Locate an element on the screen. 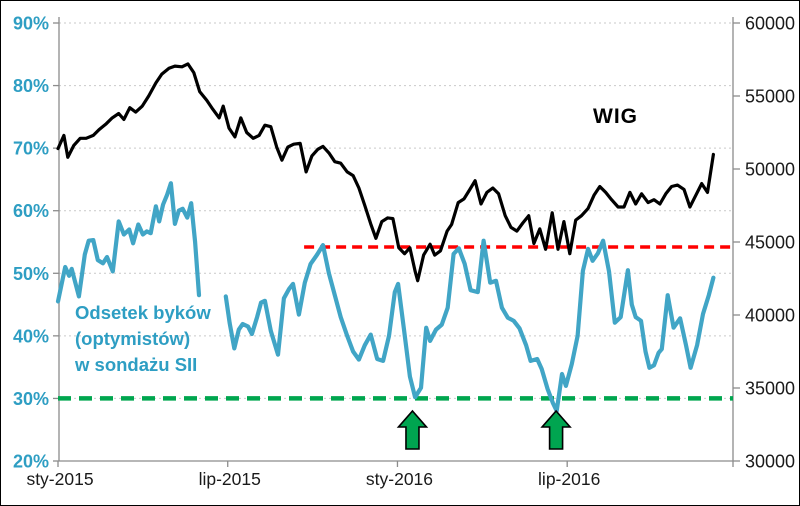 Image resolution: width=800 pixels, height=506 pixels. bulls-series-label-line1: Odsetek byków is located at coordinates (143, 312).